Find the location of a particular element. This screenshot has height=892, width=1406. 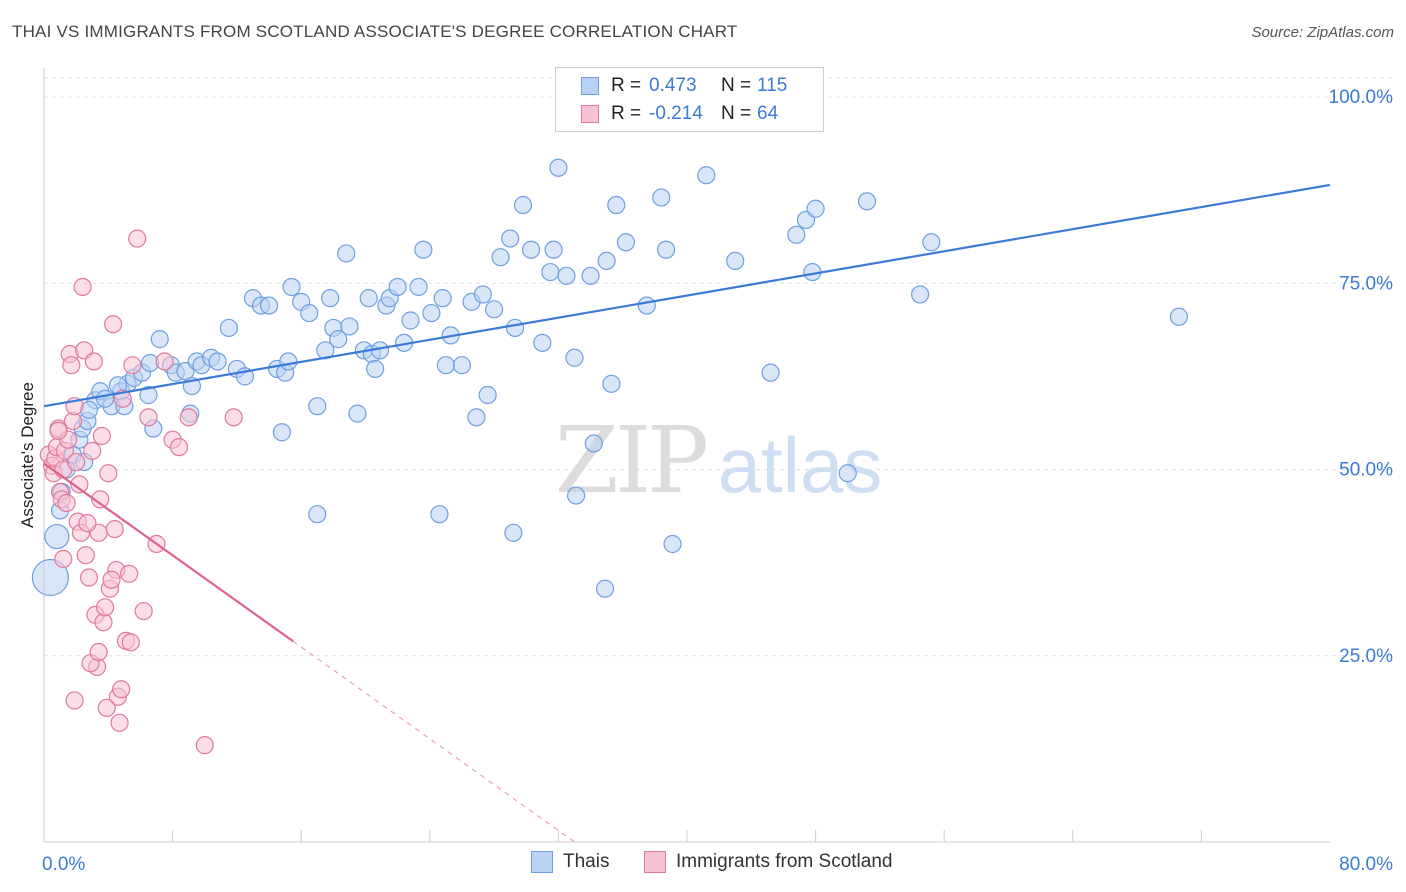

y-tick-label: 50.0% is located at coordinates (1366, 470).